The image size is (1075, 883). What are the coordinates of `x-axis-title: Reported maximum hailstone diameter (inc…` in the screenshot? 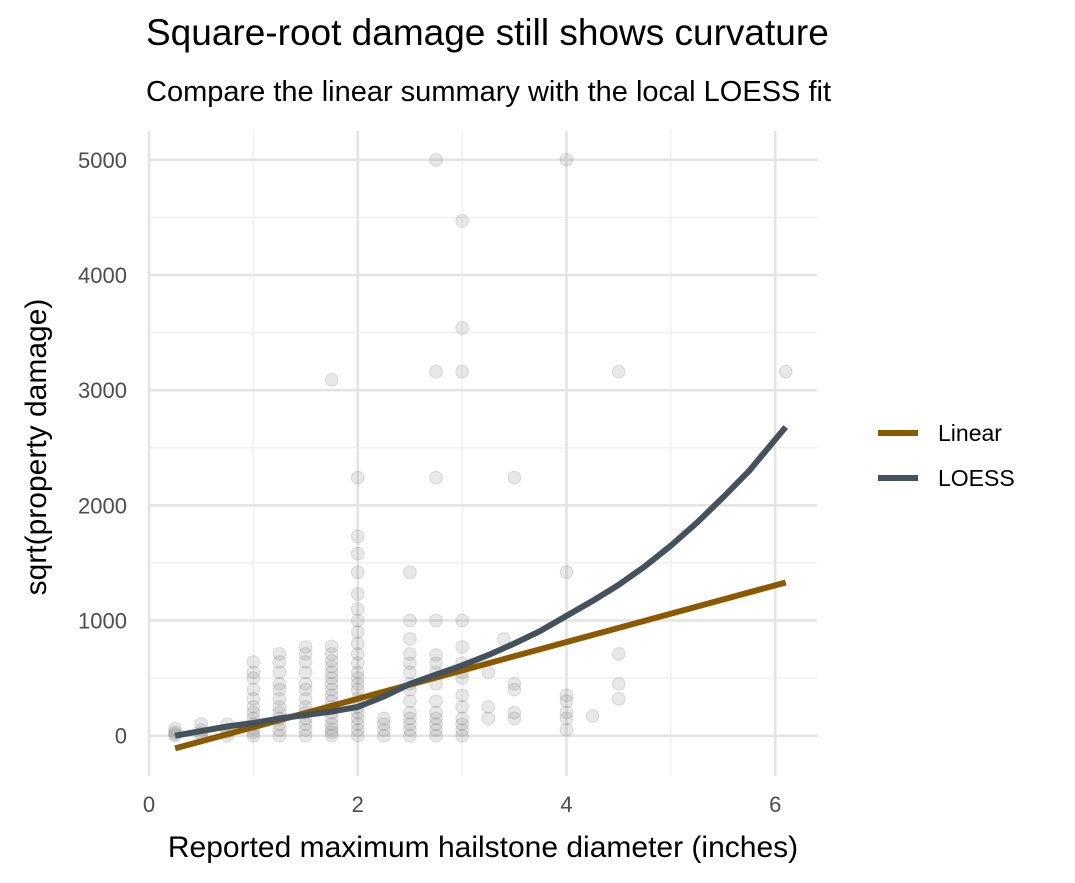 It's located at (483, 847).